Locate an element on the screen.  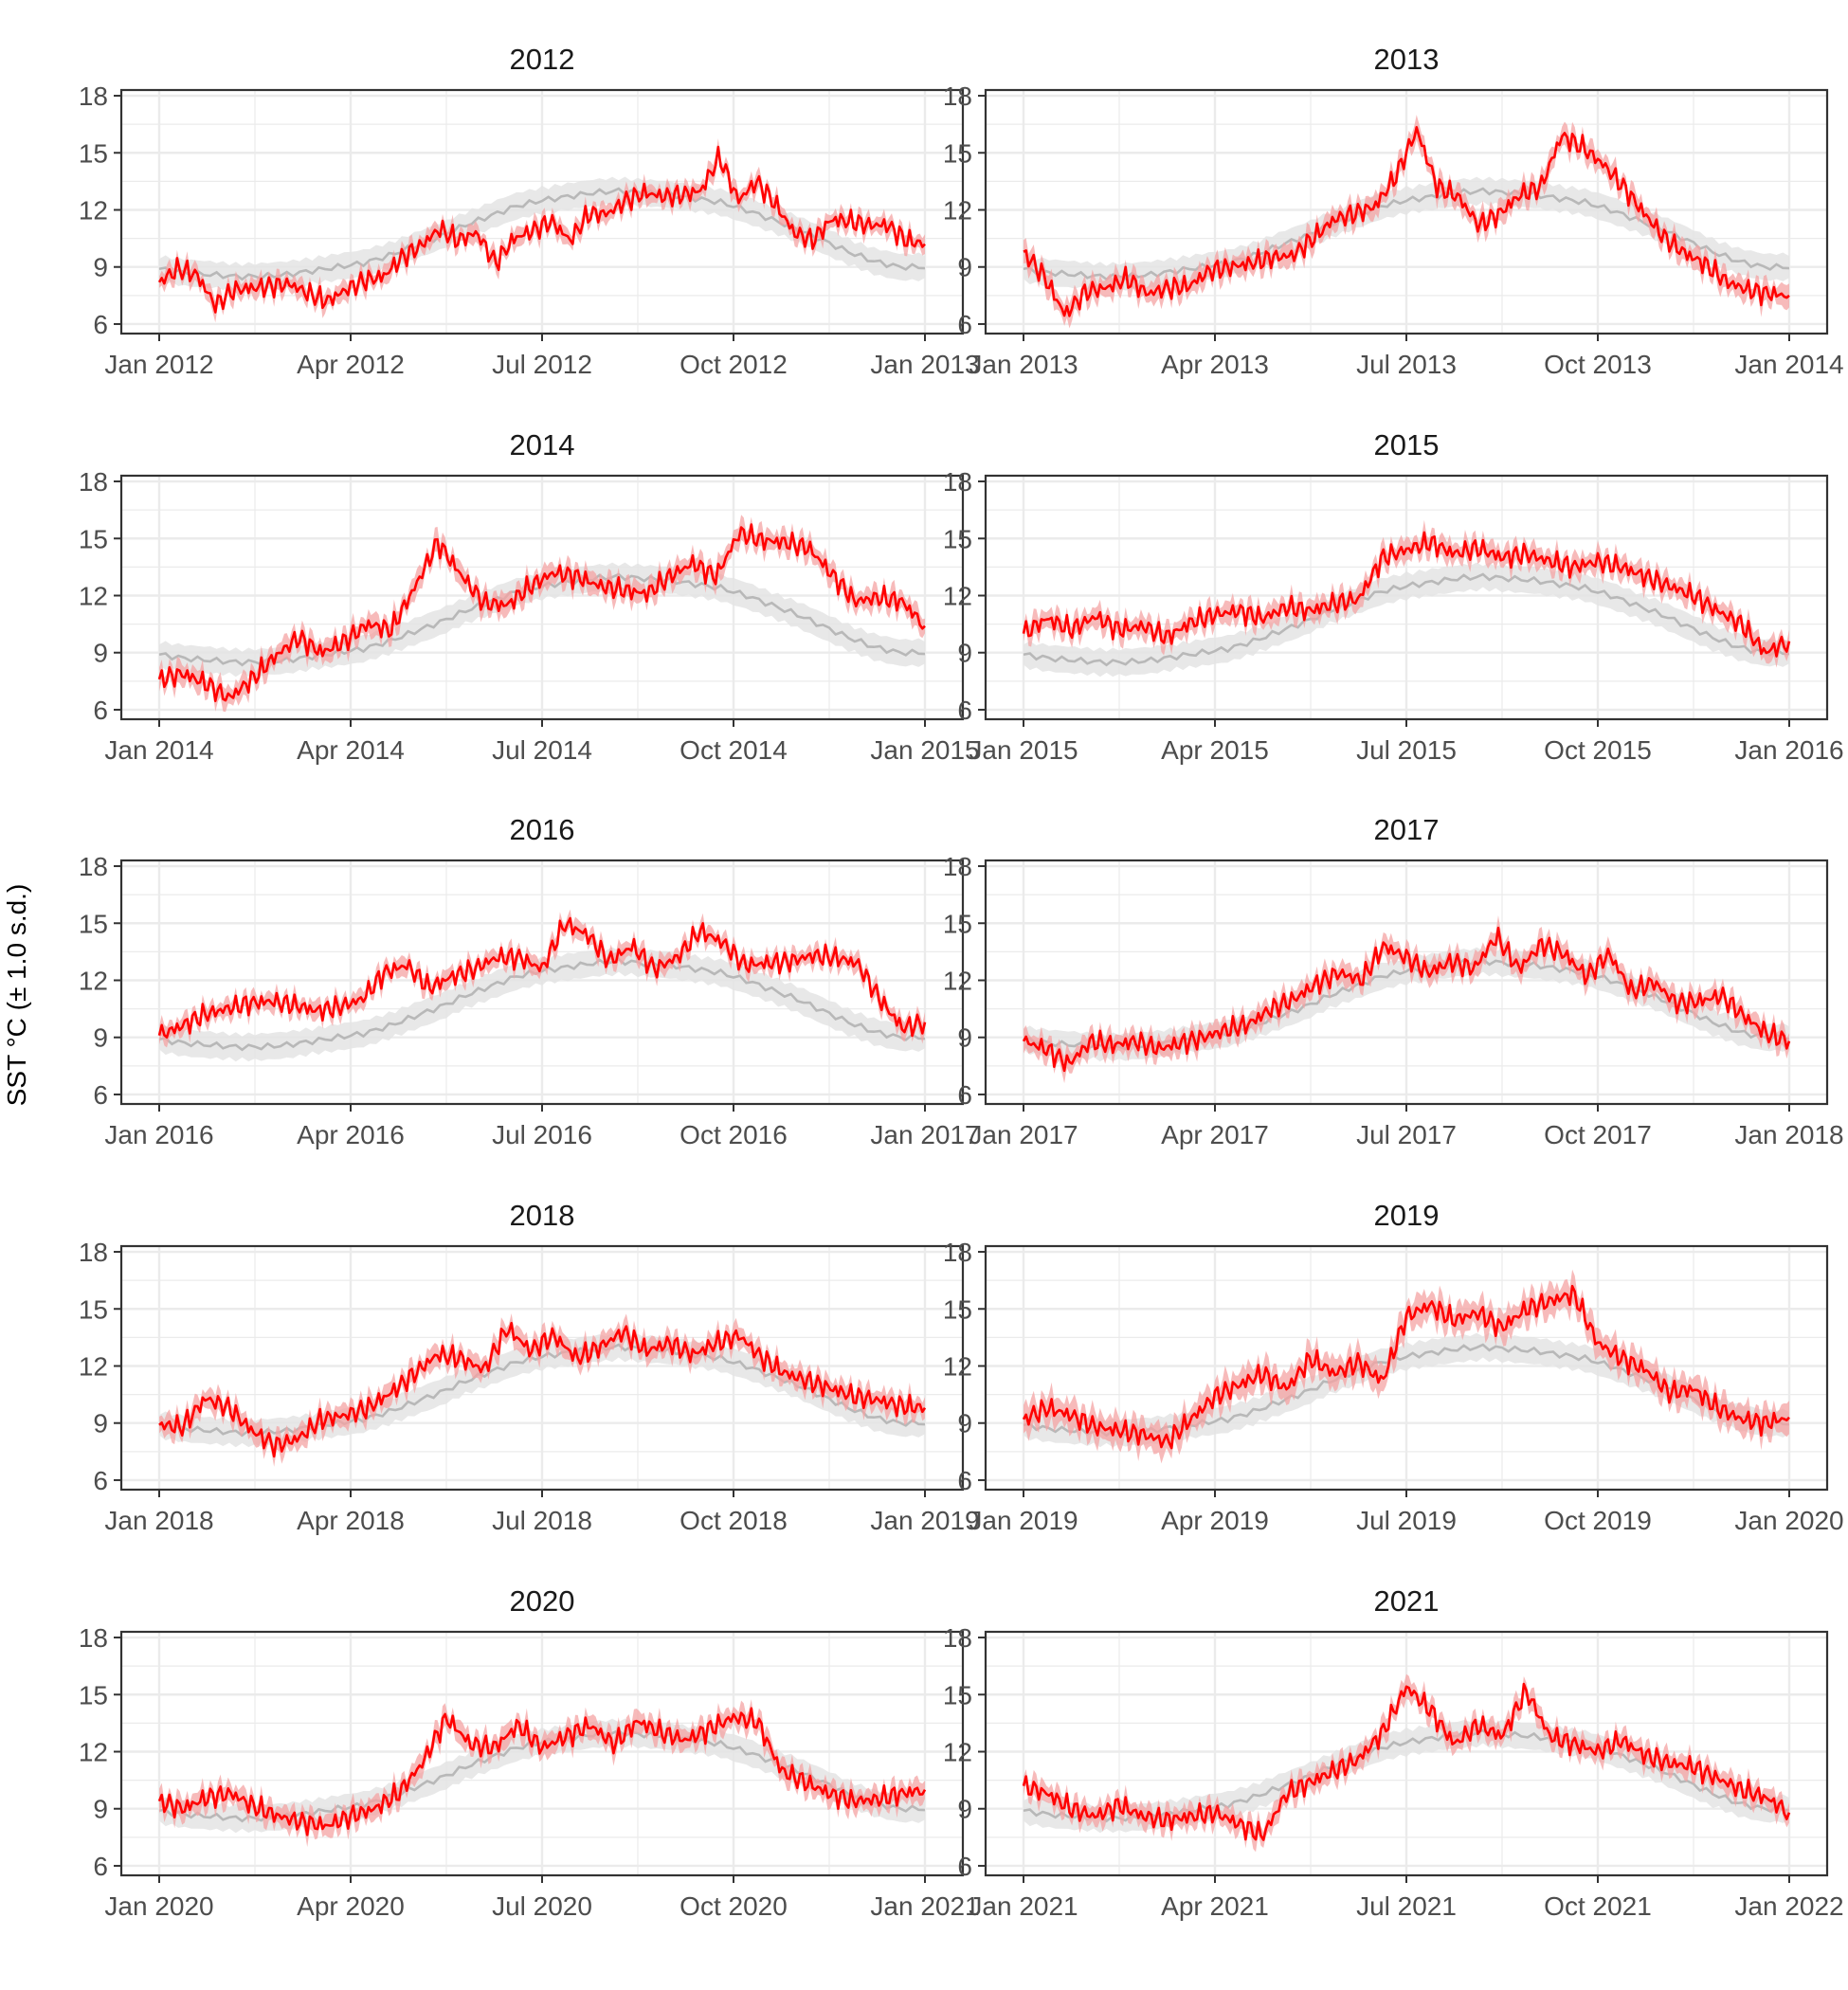
x-tick-label: Jul 2018 is located at coordinates (542, 1520).